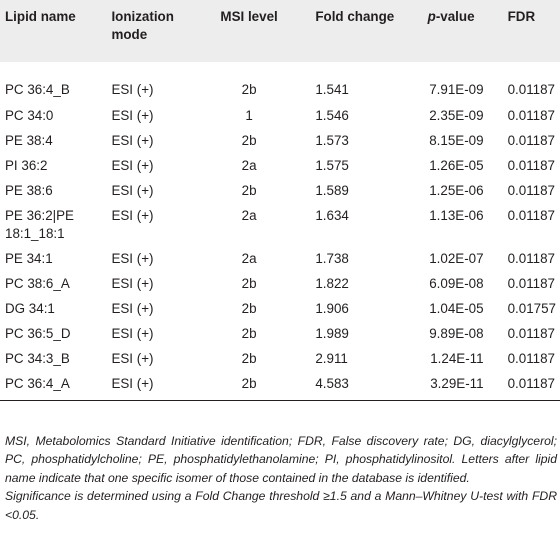  What do you see at coordinates (332, 89) in the screenshot?
I see `cell-fold-change: 1.541` at bounding box center [332, 89].